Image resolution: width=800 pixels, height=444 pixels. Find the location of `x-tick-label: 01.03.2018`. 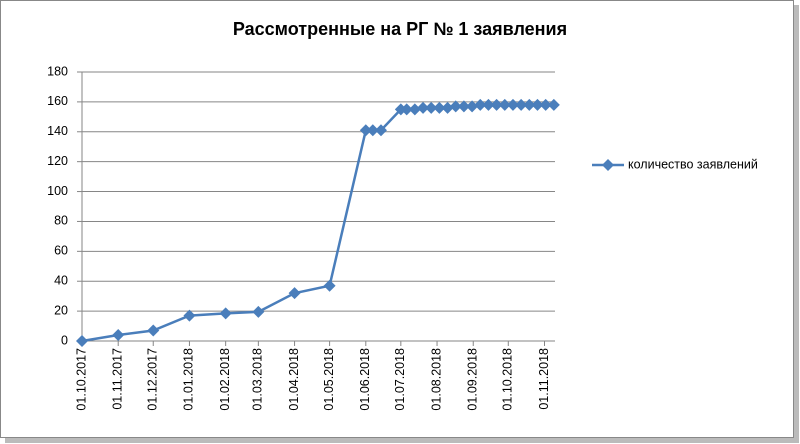

x-tick-label: 01.03.2018 is located at coordinates (258, 379).